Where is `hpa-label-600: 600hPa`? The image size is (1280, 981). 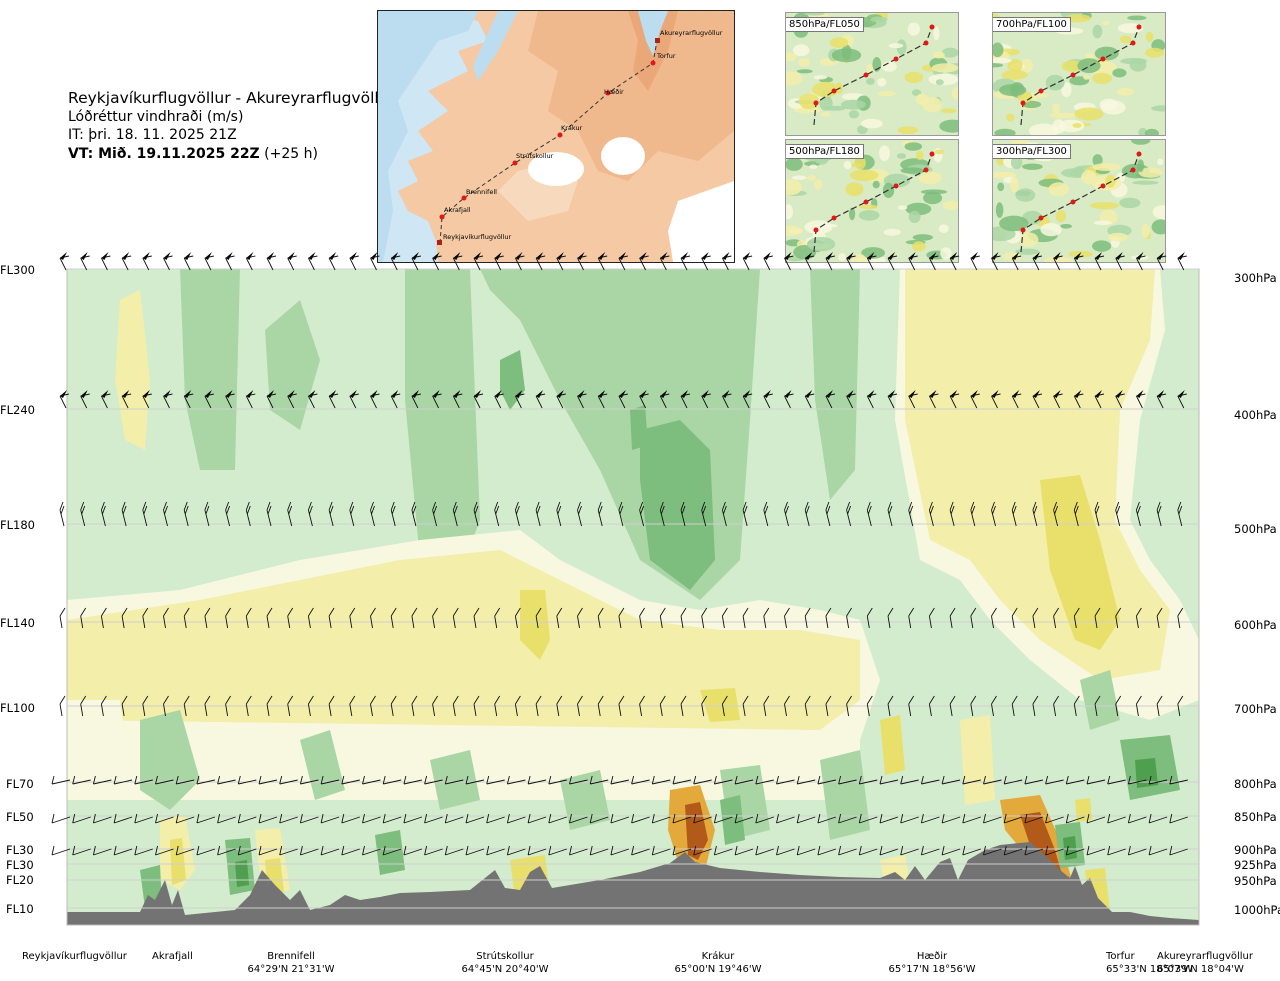 hpa-label-600: 600hPa is located at coordinates (1255, 625).